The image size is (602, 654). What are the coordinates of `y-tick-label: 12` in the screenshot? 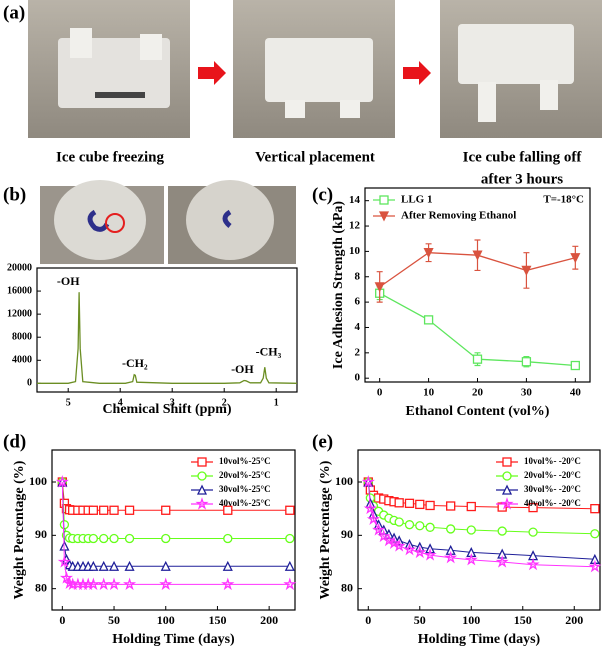 It's located at (355, 226).